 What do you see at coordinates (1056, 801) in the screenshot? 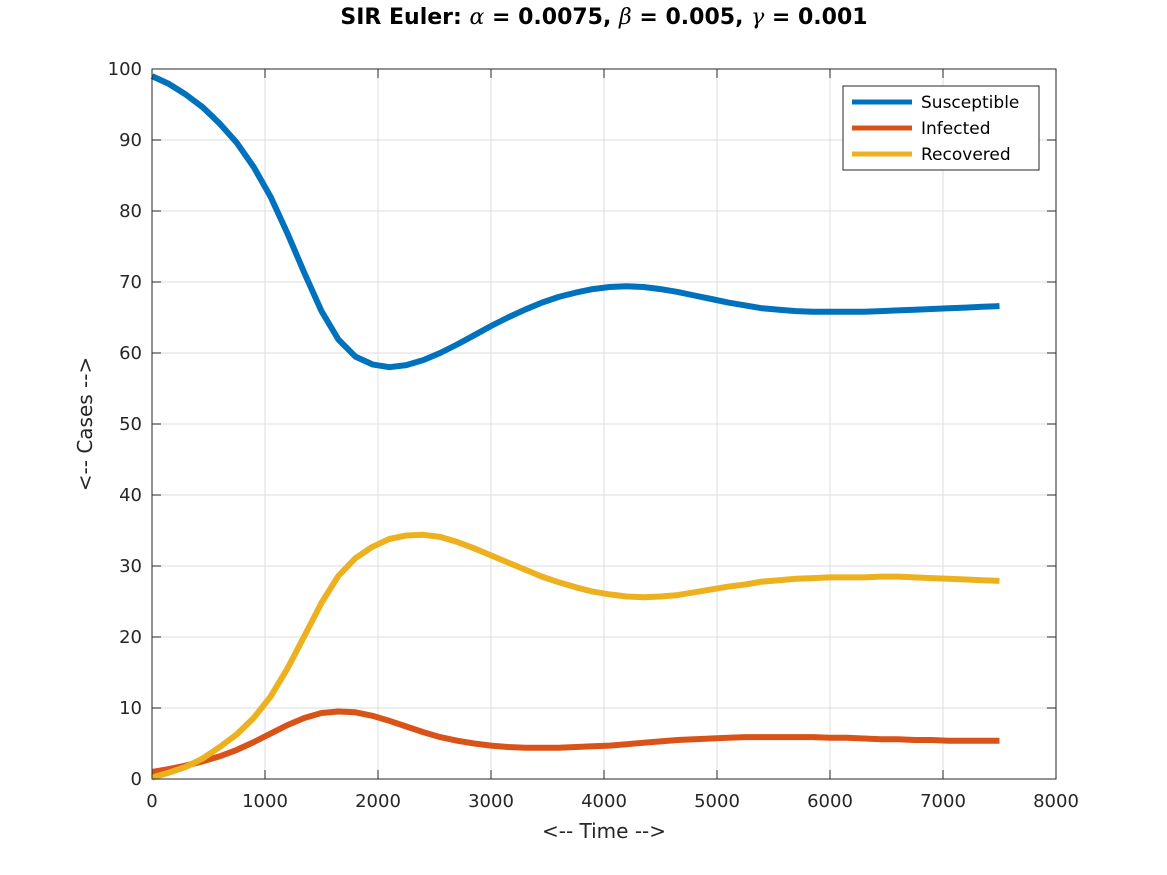
I see `x-tick-label: 8000` at bounding box center [1056, 801].